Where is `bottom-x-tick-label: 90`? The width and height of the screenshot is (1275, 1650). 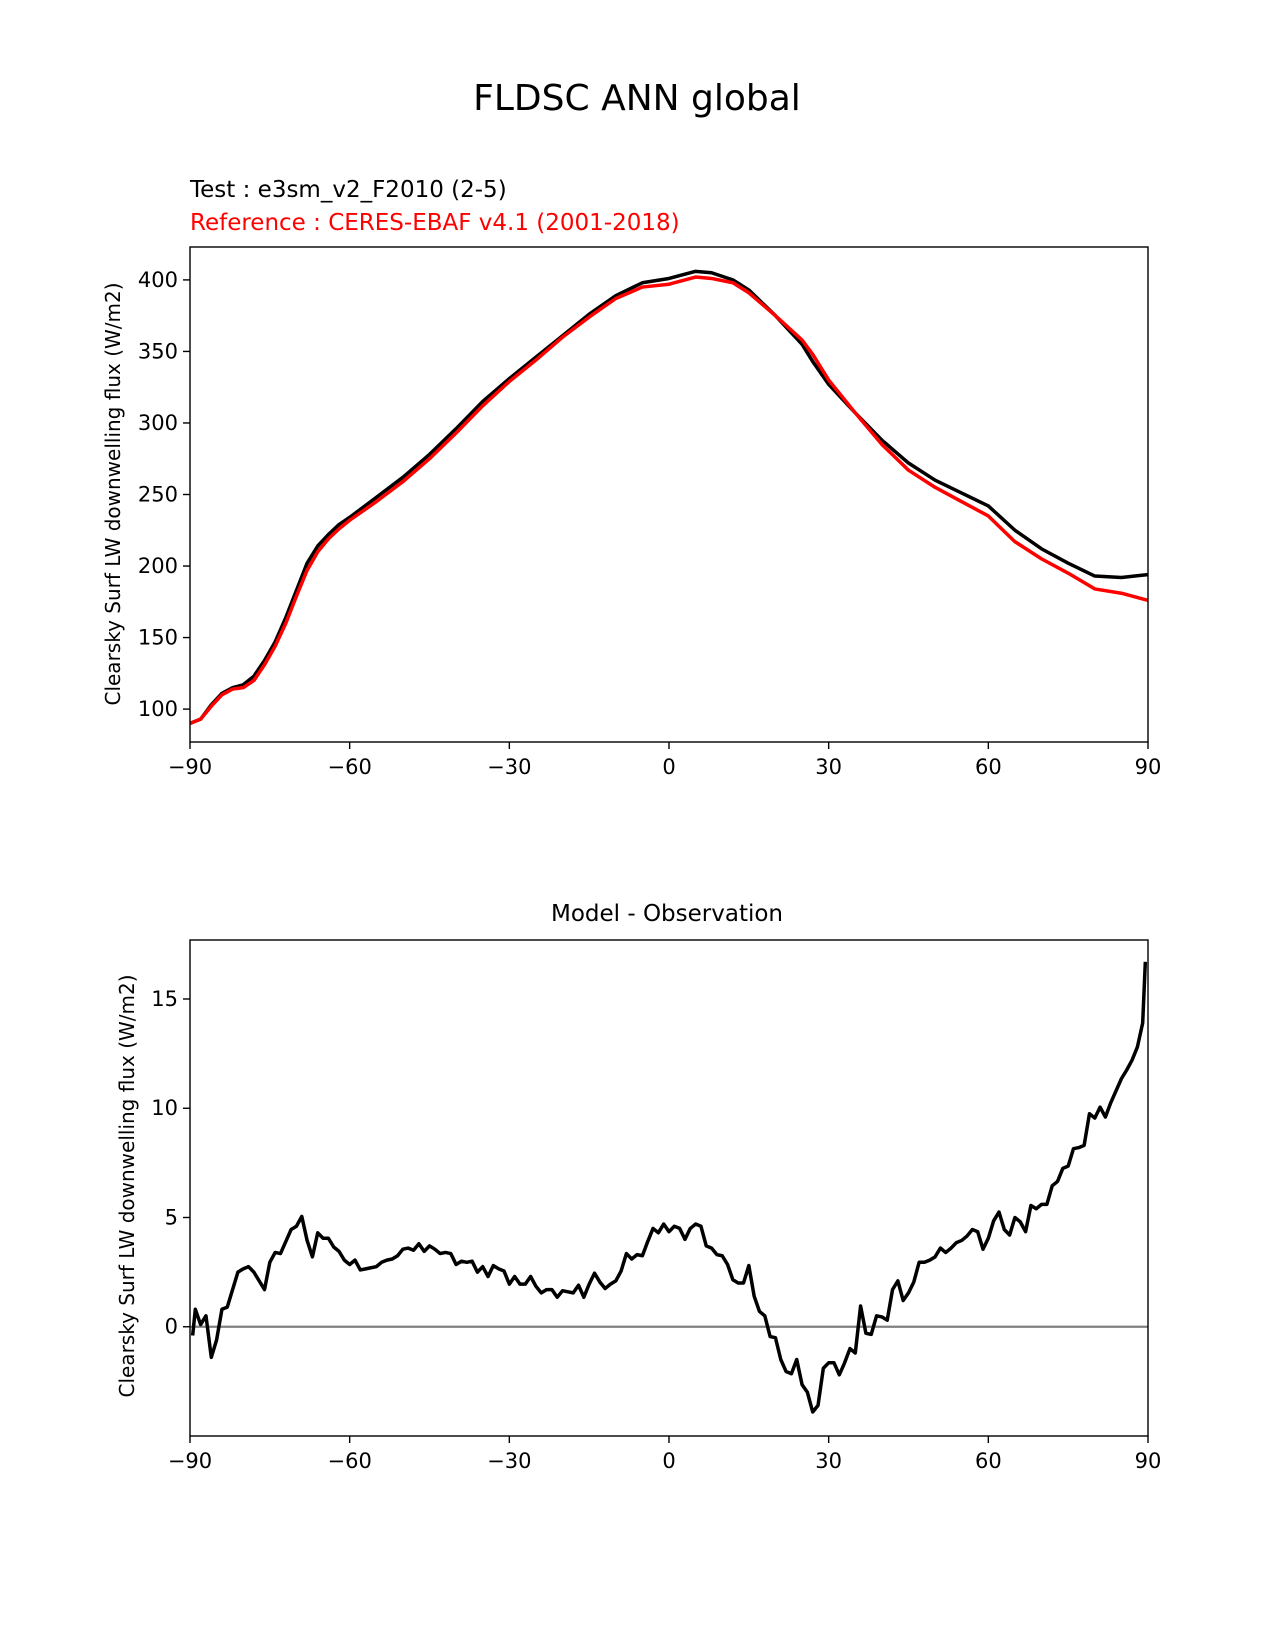
bottom-x-tick-label: 90 is located at coordinates (1148, 1461).